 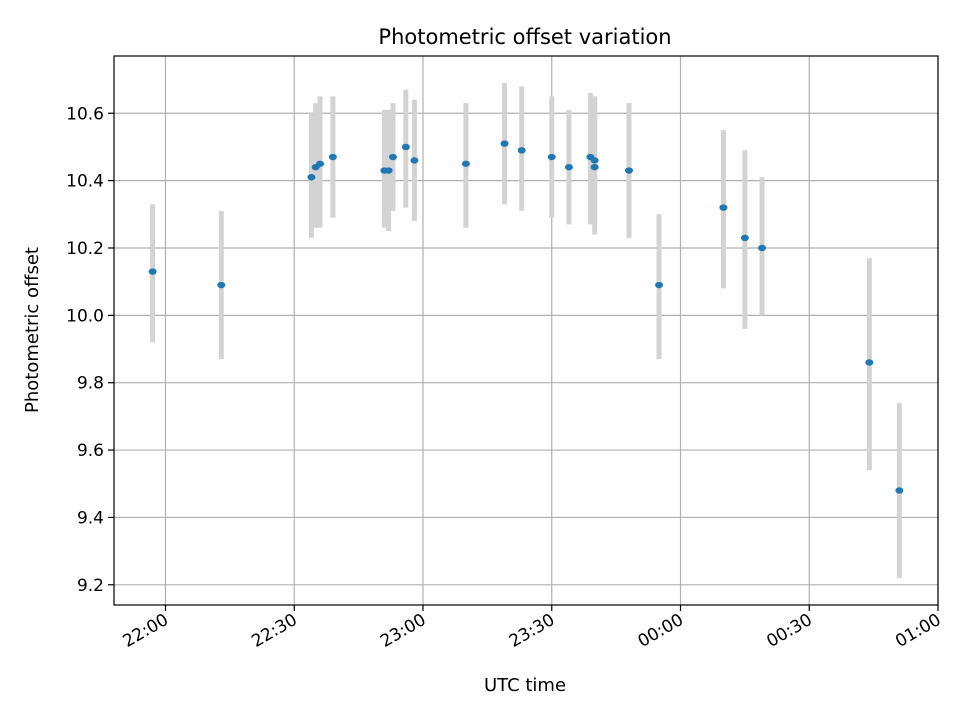 I want to click on y-tick-label: 9.2, so click(x=90, y=586).